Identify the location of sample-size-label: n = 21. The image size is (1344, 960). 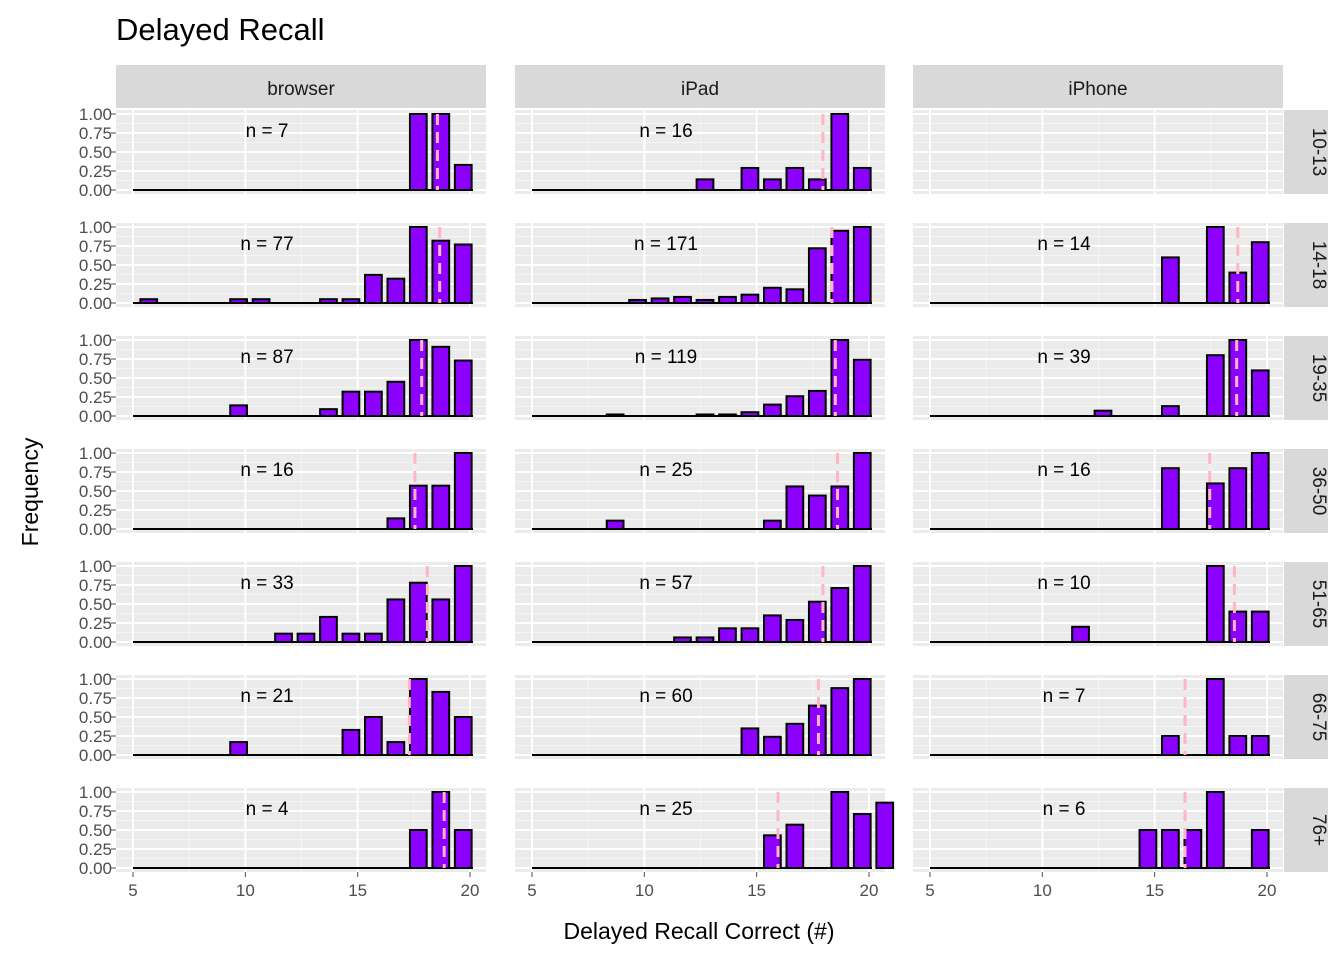
(266, 696).